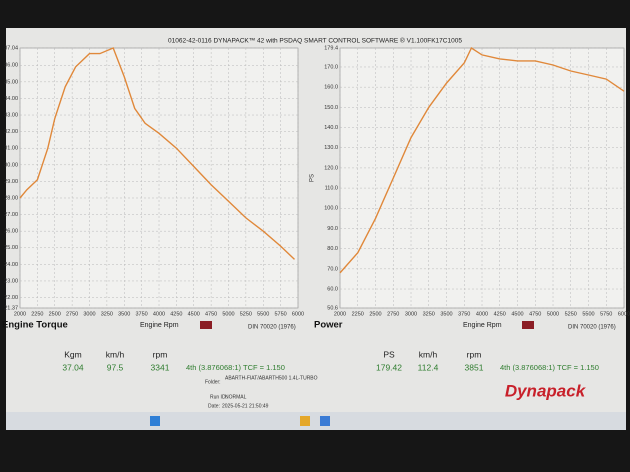 Image resolution: width=630 pixels, height=472 pixels. What do you see at coordinates (332, 289) in the screenshot?
I see `y-tick-label: 60.0` at bounding box center [332, 289].